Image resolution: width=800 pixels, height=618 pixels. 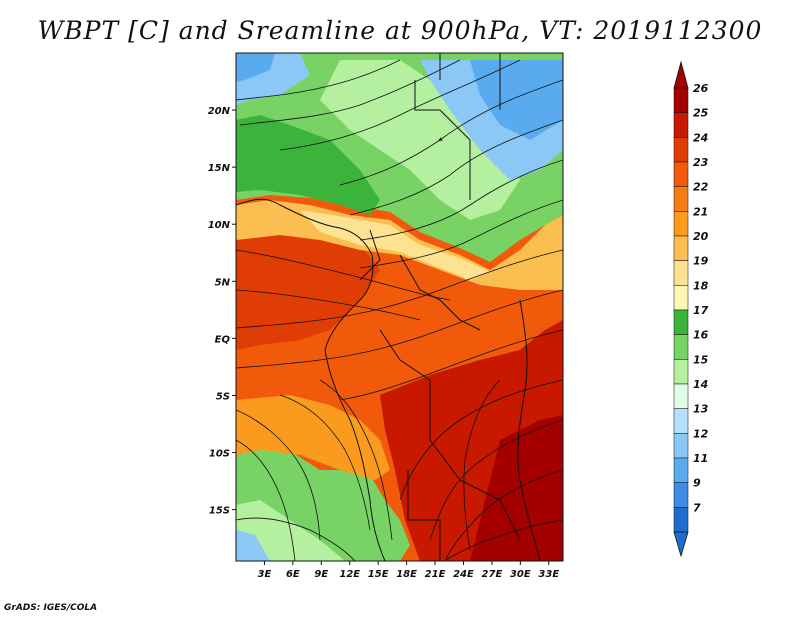 What do you see at coordinates (701, 88) in the screenshot?
I see `colorbar-label: 26` at bounding box center [701, 88].